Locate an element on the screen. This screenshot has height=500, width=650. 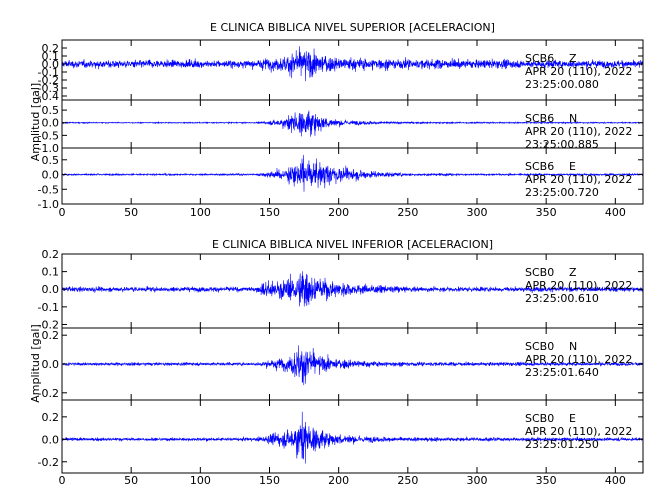
y-tick-label: -0.3 is located at coordinates (48, 88).